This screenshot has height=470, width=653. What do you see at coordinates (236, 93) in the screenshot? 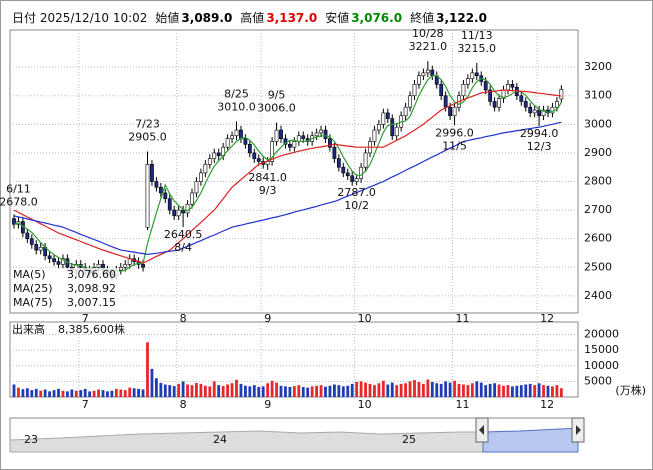
I see `annotation-date: 8/25` at bounding box center [236, 93].